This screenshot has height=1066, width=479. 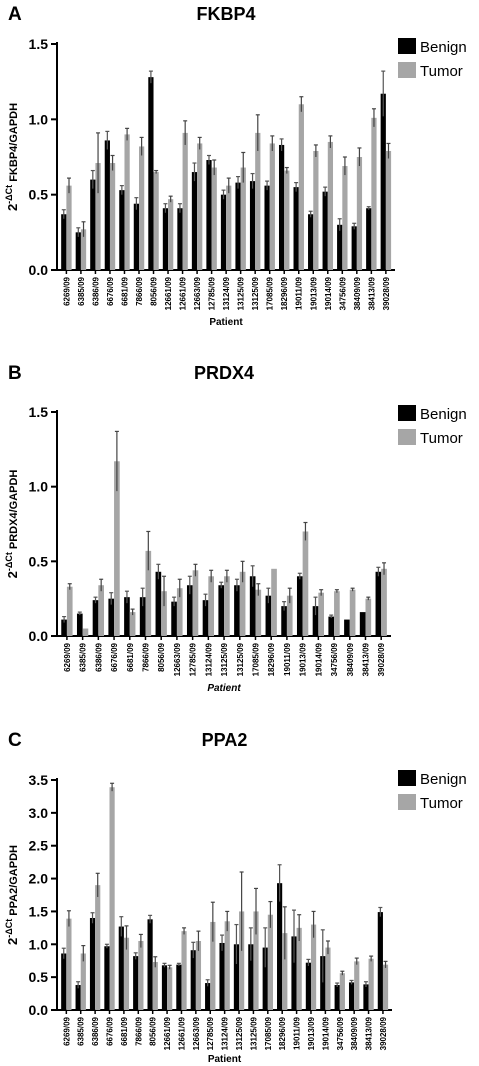 What do you see at coordinates (12, 895) in the screenshot?
I see `y-axis-label: 2-ΔCt PPA2/GAPDH` at bounding box center [12, 895].